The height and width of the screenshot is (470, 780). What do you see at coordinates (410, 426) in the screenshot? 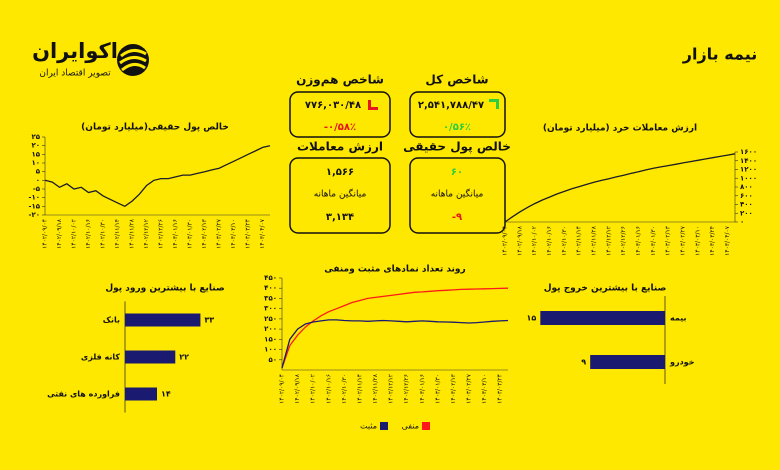
I see `legend-label: منفی` at bounding box center [410, 426].